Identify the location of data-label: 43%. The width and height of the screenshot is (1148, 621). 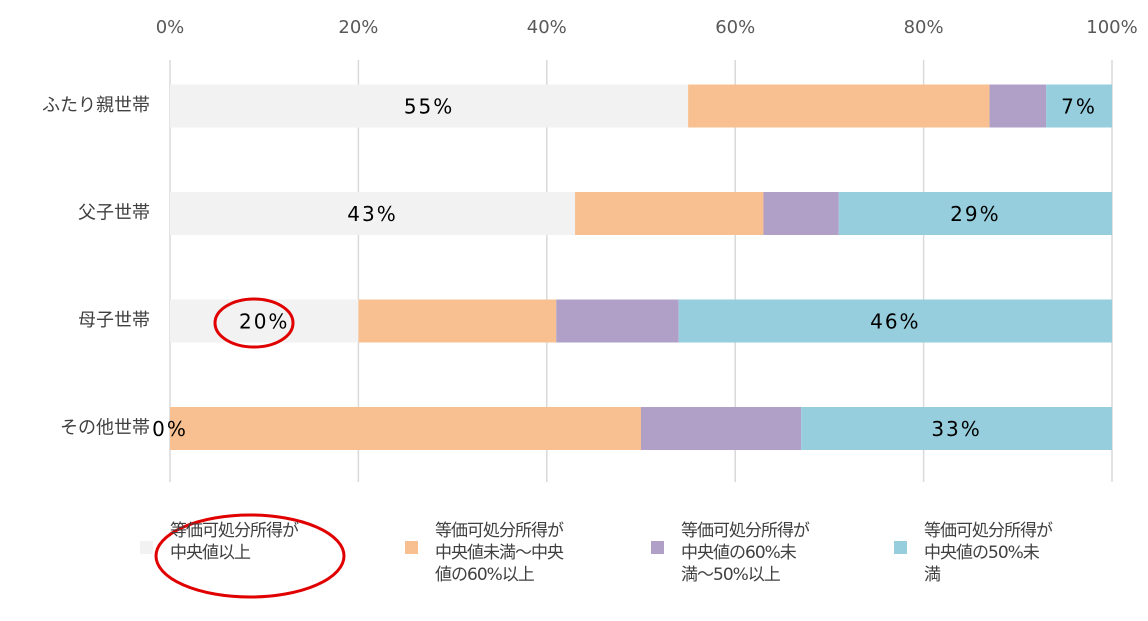
(372, 214).